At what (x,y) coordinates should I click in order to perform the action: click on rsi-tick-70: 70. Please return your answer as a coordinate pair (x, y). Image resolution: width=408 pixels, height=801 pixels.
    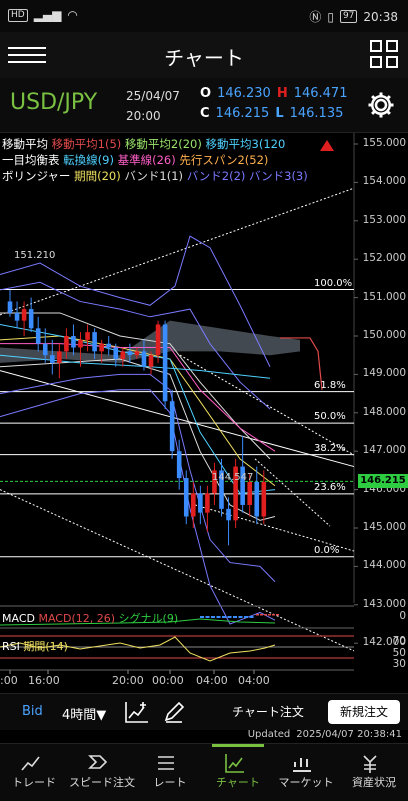
    Looking at the image, I should click on (399, 641).